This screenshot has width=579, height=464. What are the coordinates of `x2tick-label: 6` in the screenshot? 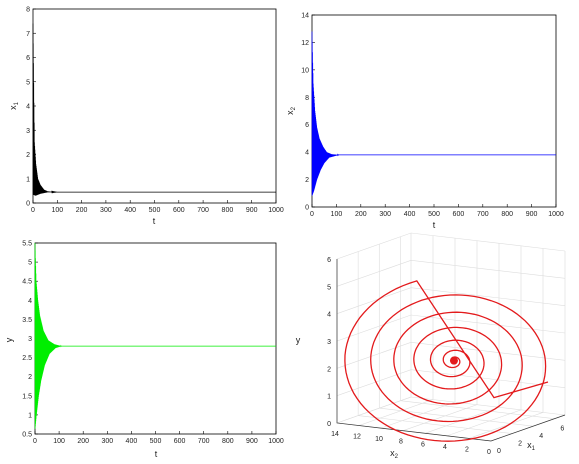 It's located at (423, 444).